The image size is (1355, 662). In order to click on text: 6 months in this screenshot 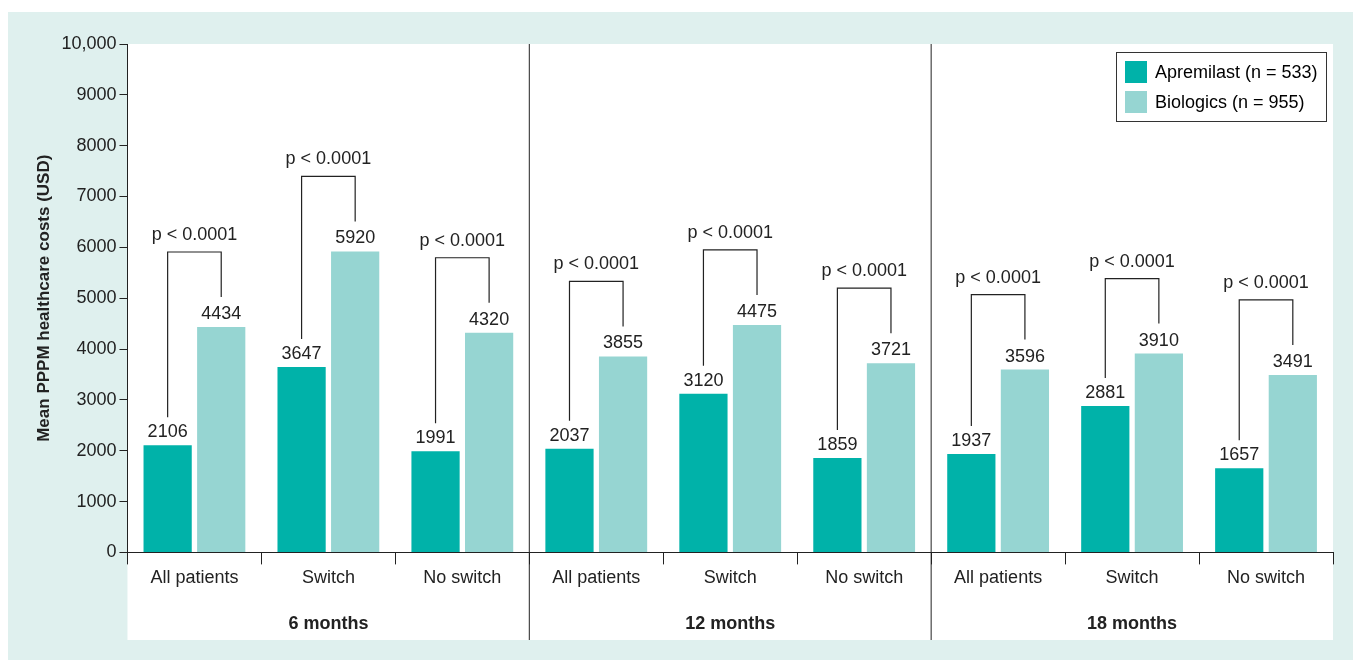, I will do `click(328, 622)`.